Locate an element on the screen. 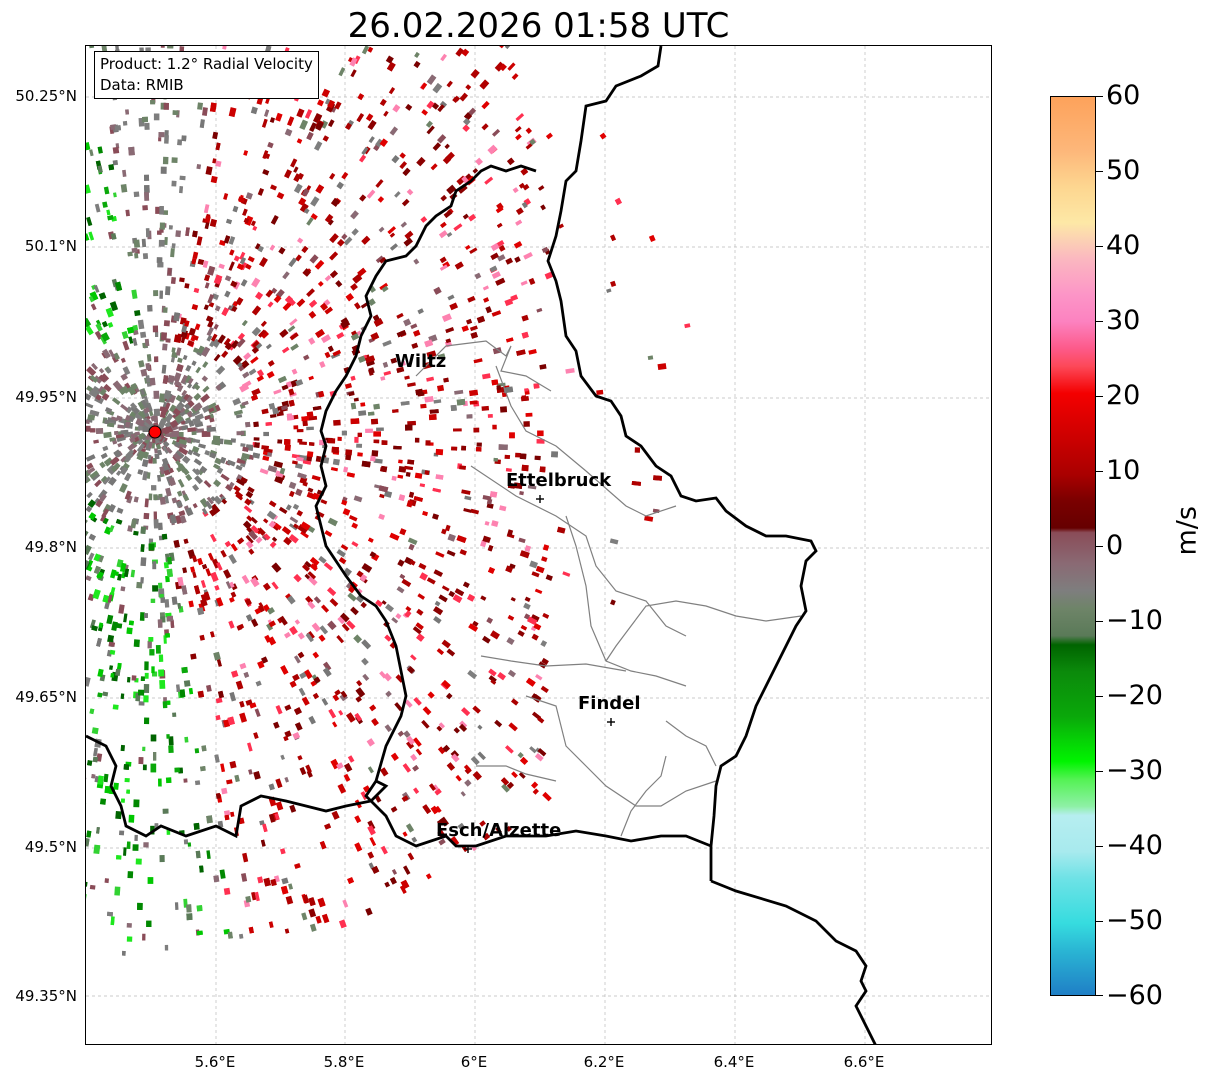  product-label: Product: 1.2° Radial Velocity is located at coordinates (206, 64).